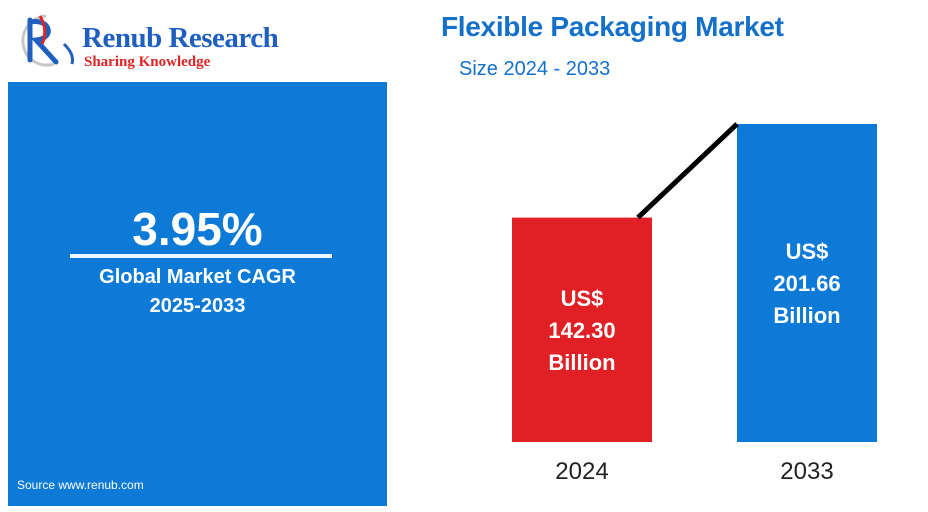 This screenshot has height=512, width=928. I want to click on renub-logo: Renub Research Sharing Knowledge, so click(166, 41).